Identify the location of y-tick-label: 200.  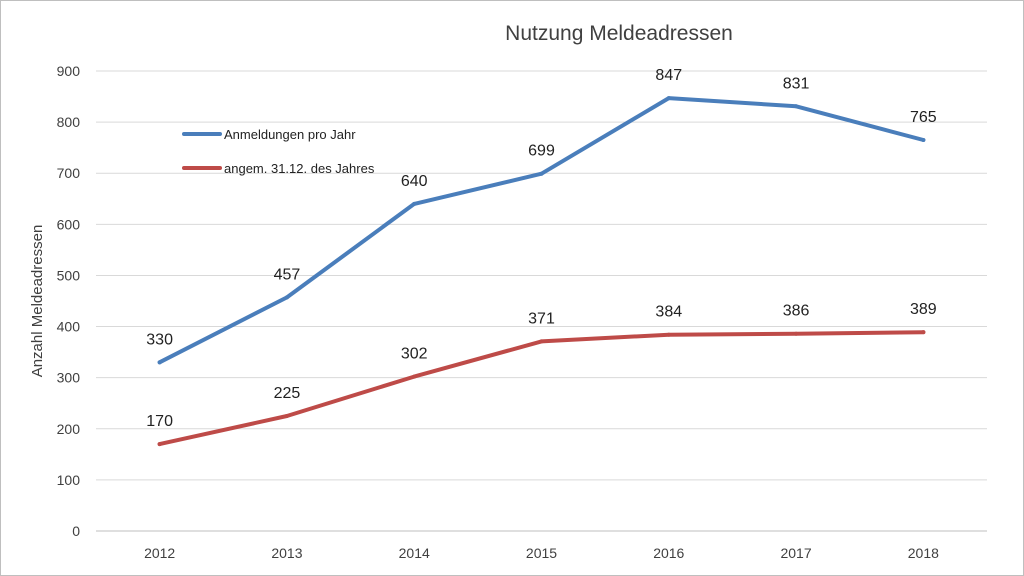
(69, 429).